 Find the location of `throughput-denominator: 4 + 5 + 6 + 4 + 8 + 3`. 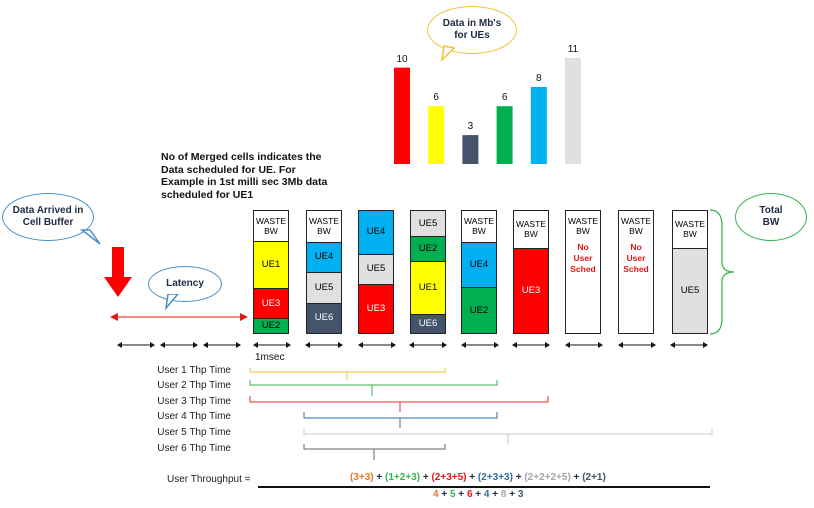

throughput-denominator: 4 + 5 + 6 + 4 + 8 + 3 is located at coordinates (478, 494).